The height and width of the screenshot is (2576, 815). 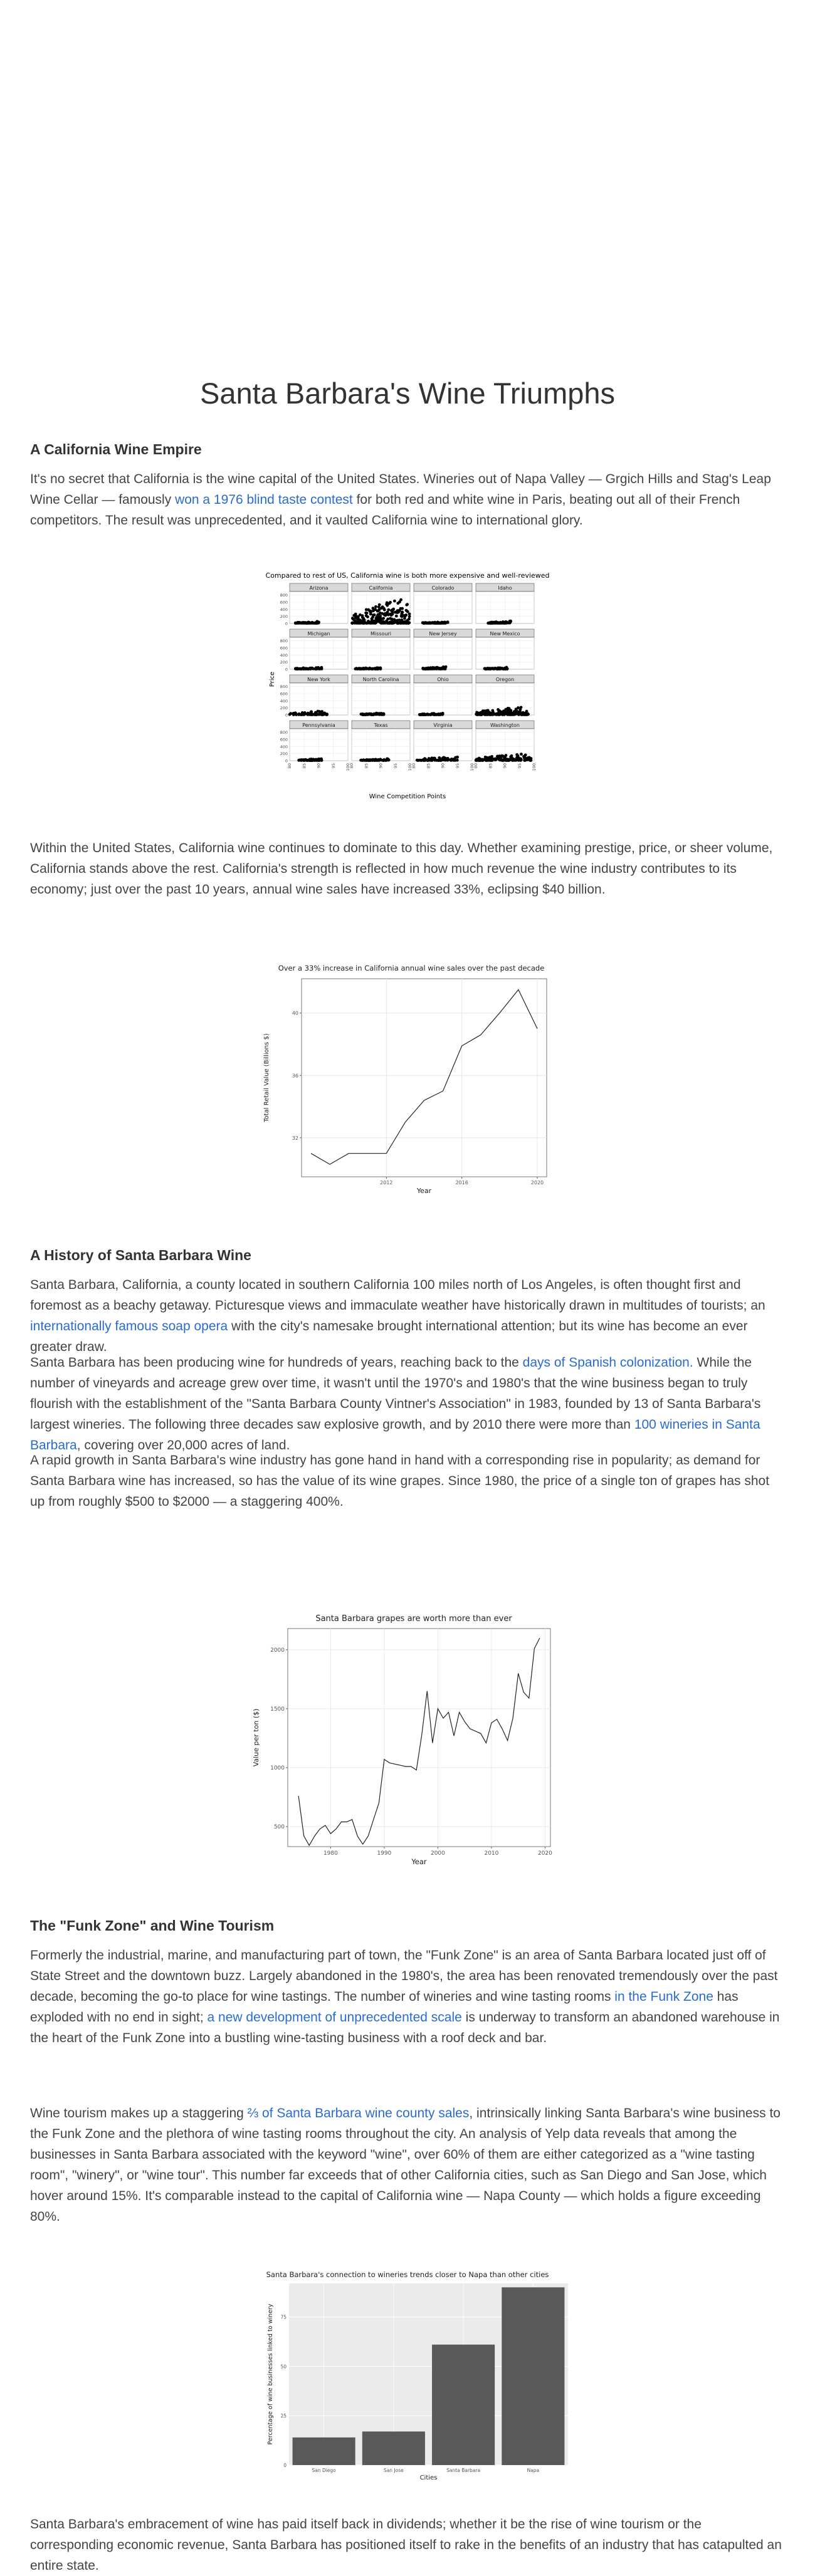 I want to click on x-tick-label: 1980, so click(x=330, y=1853).